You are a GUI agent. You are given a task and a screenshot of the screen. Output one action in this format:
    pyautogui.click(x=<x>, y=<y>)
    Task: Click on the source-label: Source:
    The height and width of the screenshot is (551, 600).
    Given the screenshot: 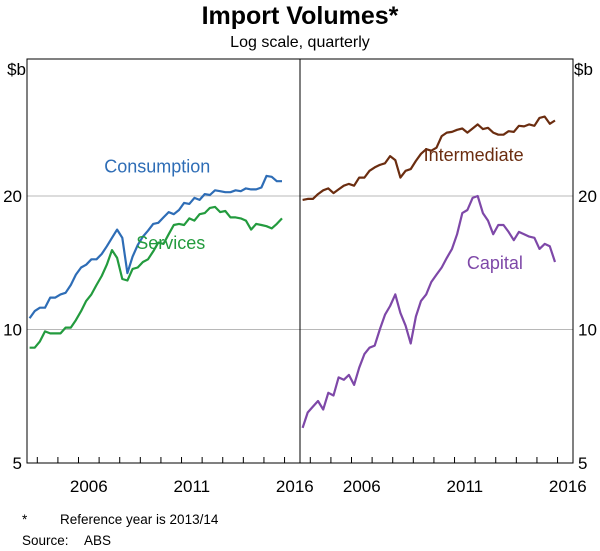 What is the action you would take?
    pyautogui.click(x=45, y=540)
    